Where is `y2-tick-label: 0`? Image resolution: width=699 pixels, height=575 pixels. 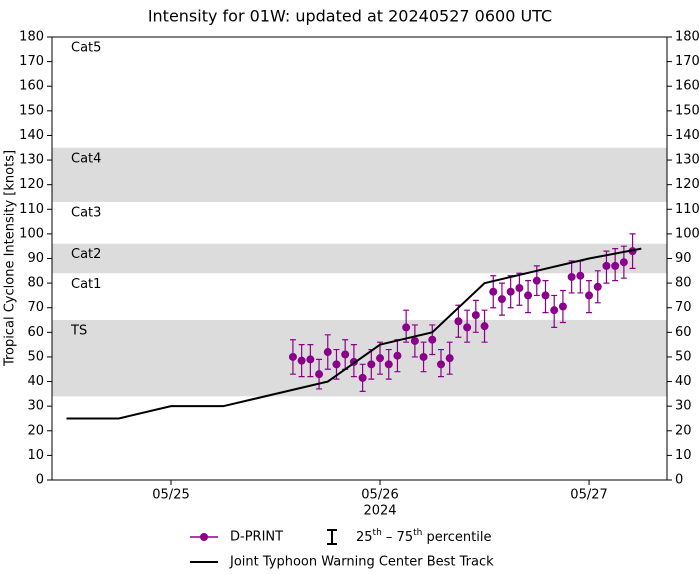 y2-tick-label: 0 is located at coordinates (679, 480).